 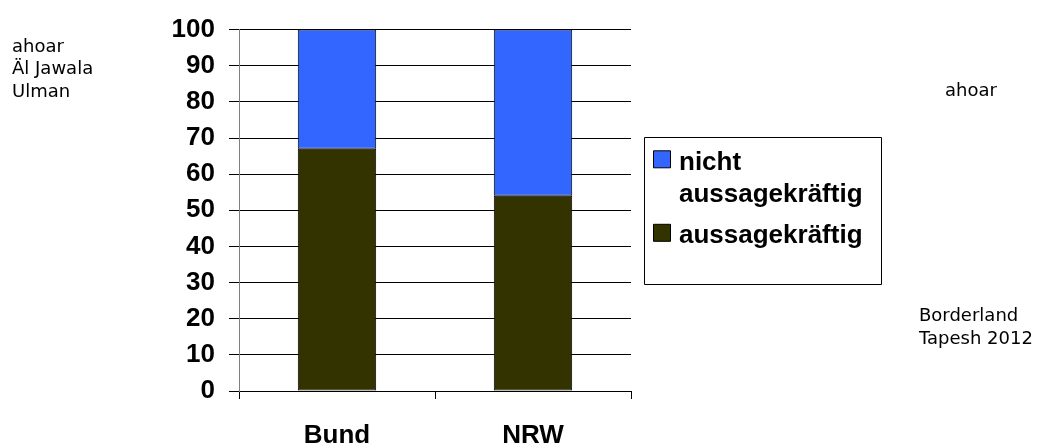 What do you see at coordinates (200, 172) in the screenshot?
I see `y-tick-label: 60` at bounding box center [200, 172].